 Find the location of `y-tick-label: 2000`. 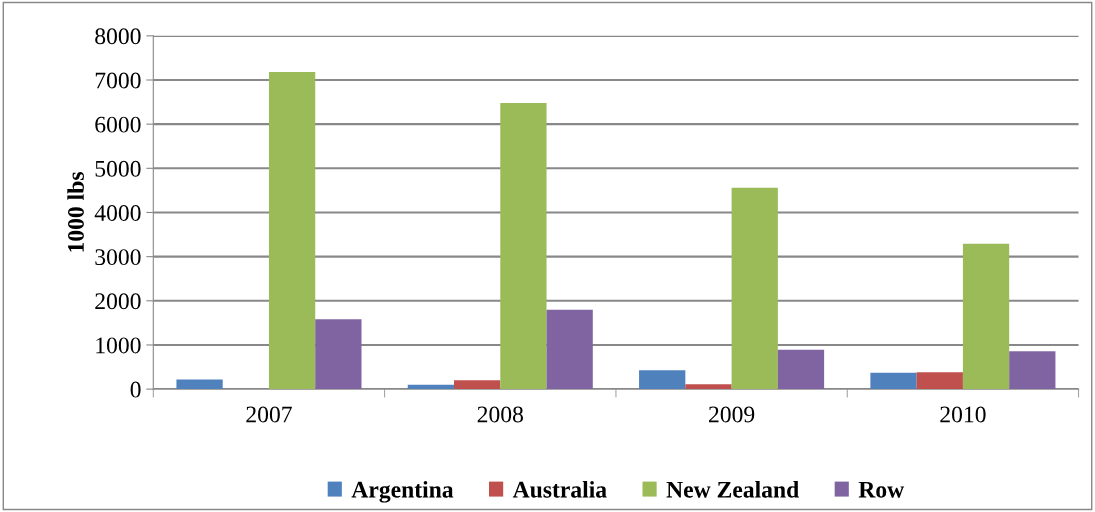

y-tick-label: 2000 is located at coordinates (118, 301).